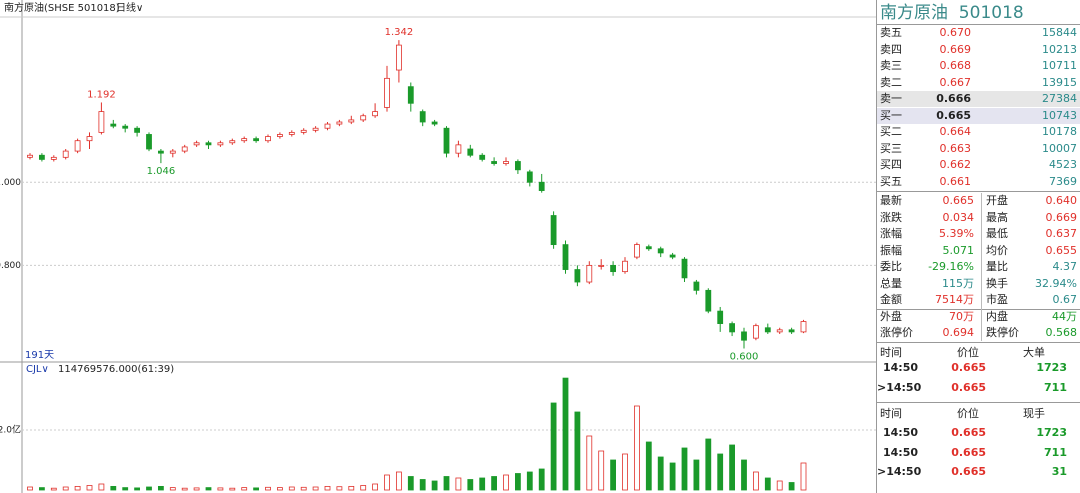 The image size is (1080, 493). I want to click on symbol: 南方原油(SHSE 501018), so click(62, 7).